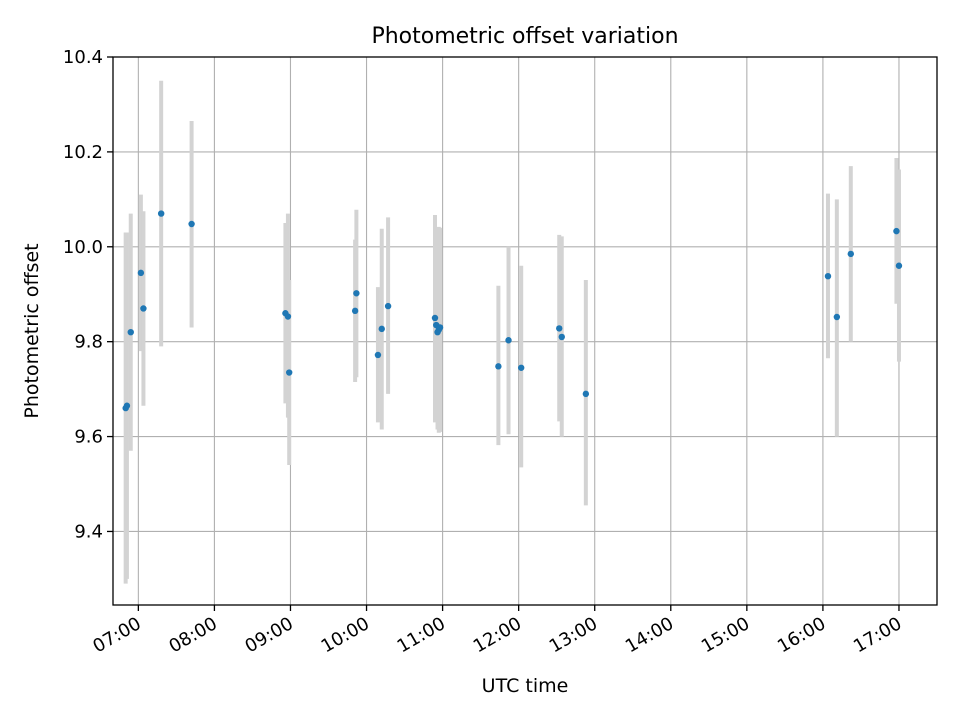  I want to click on y-tick-label: 9.6, so click(88, 437).